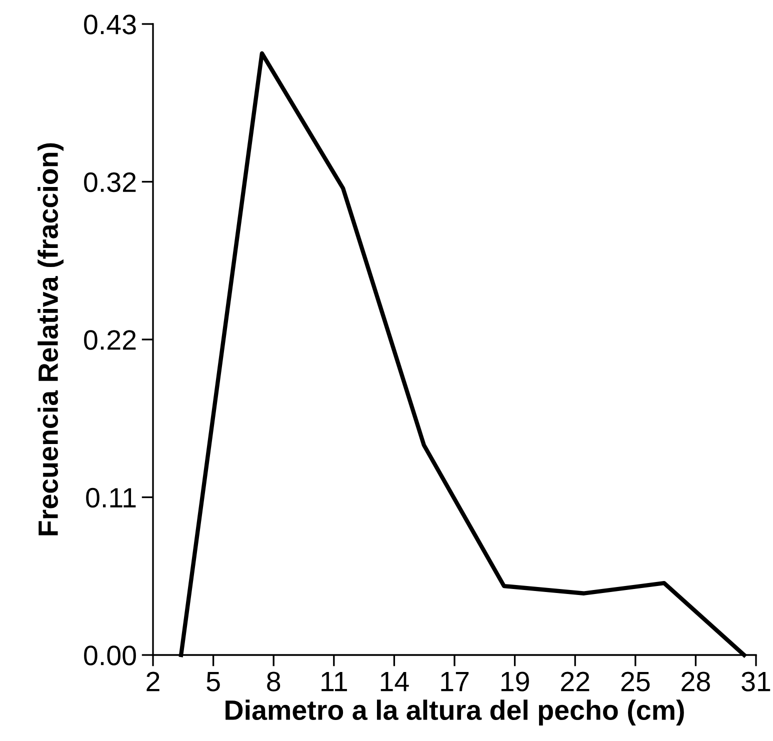 The image size is (773, 741). I want to click on y-tick-label: 0.32, so click(110, 182).